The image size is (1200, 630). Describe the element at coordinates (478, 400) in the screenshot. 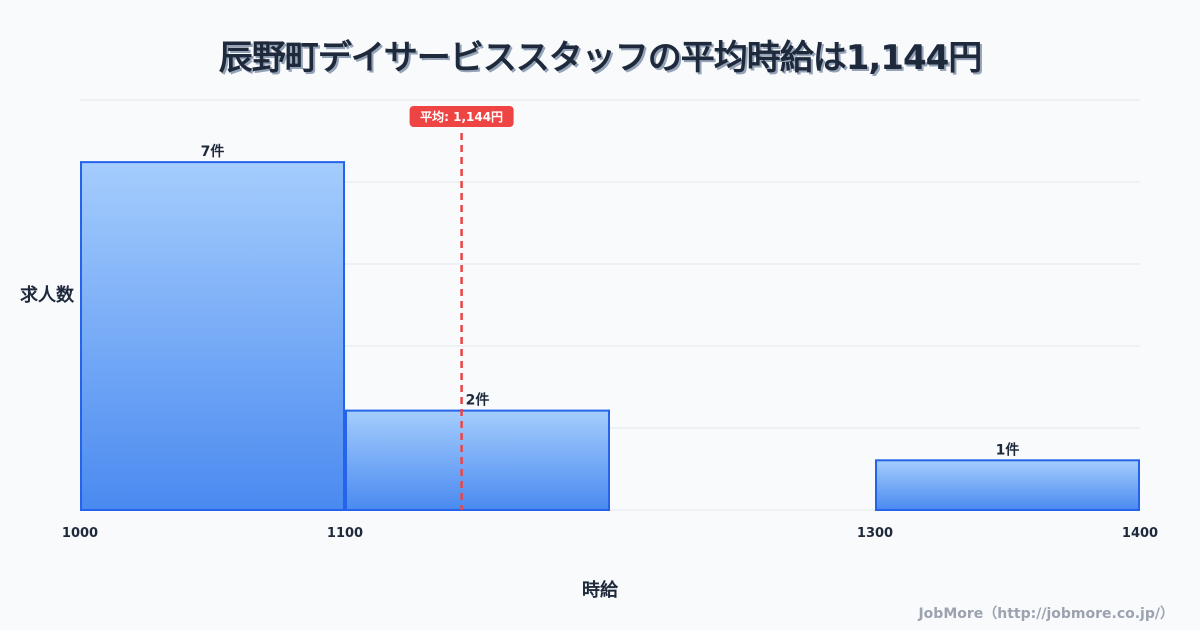

I see `bar-value-label: 2件` at that location.